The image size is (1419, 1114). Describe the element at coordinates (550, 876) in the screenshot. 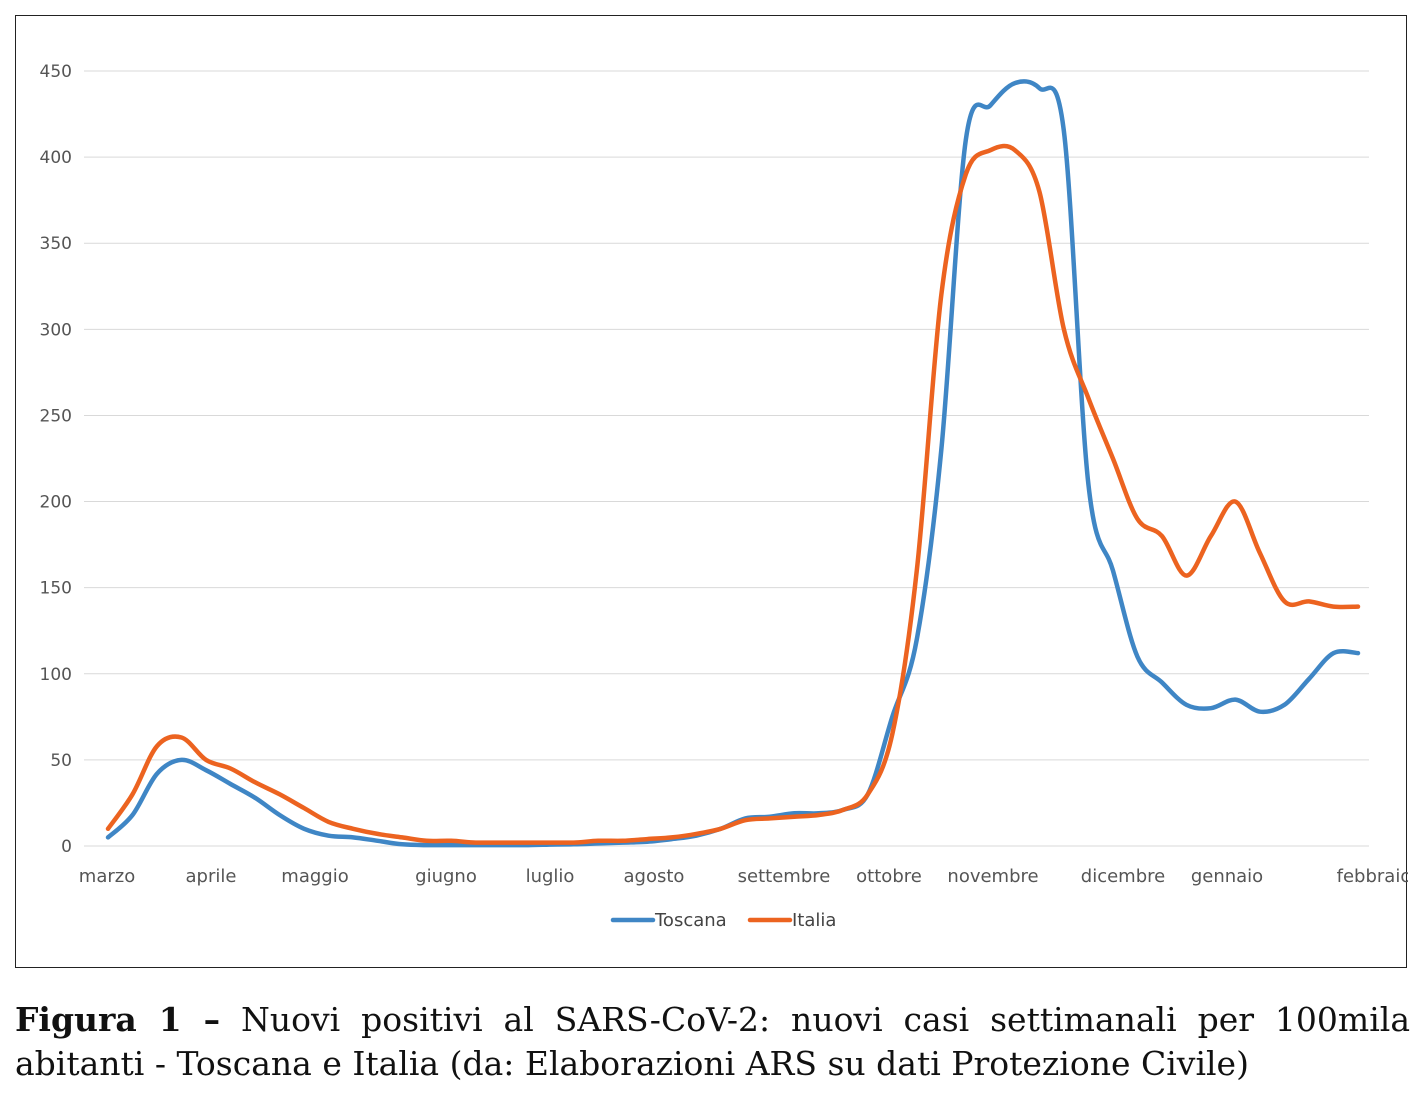

I see `x-tick-label: luglio` at that location.